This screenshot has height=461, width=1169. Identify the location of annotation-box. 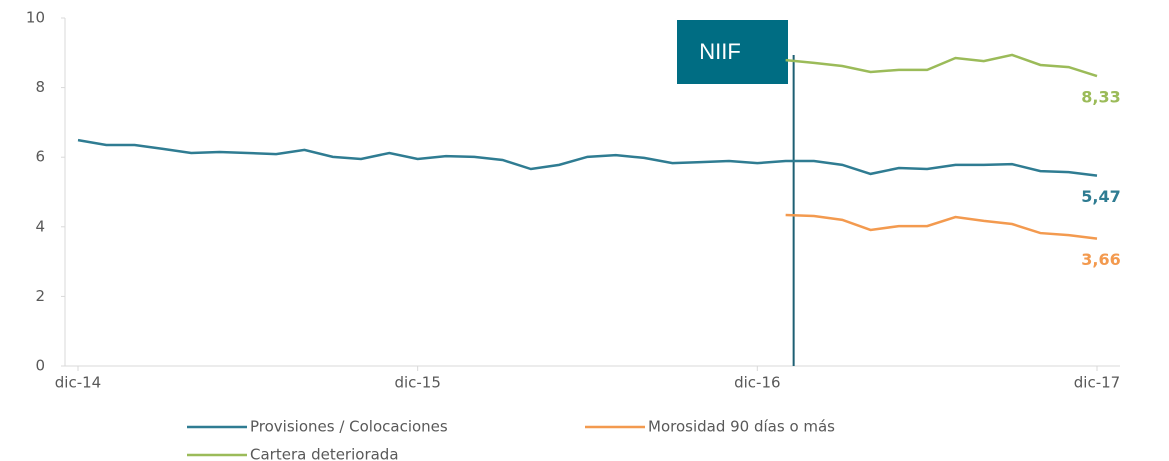
(732, 52).